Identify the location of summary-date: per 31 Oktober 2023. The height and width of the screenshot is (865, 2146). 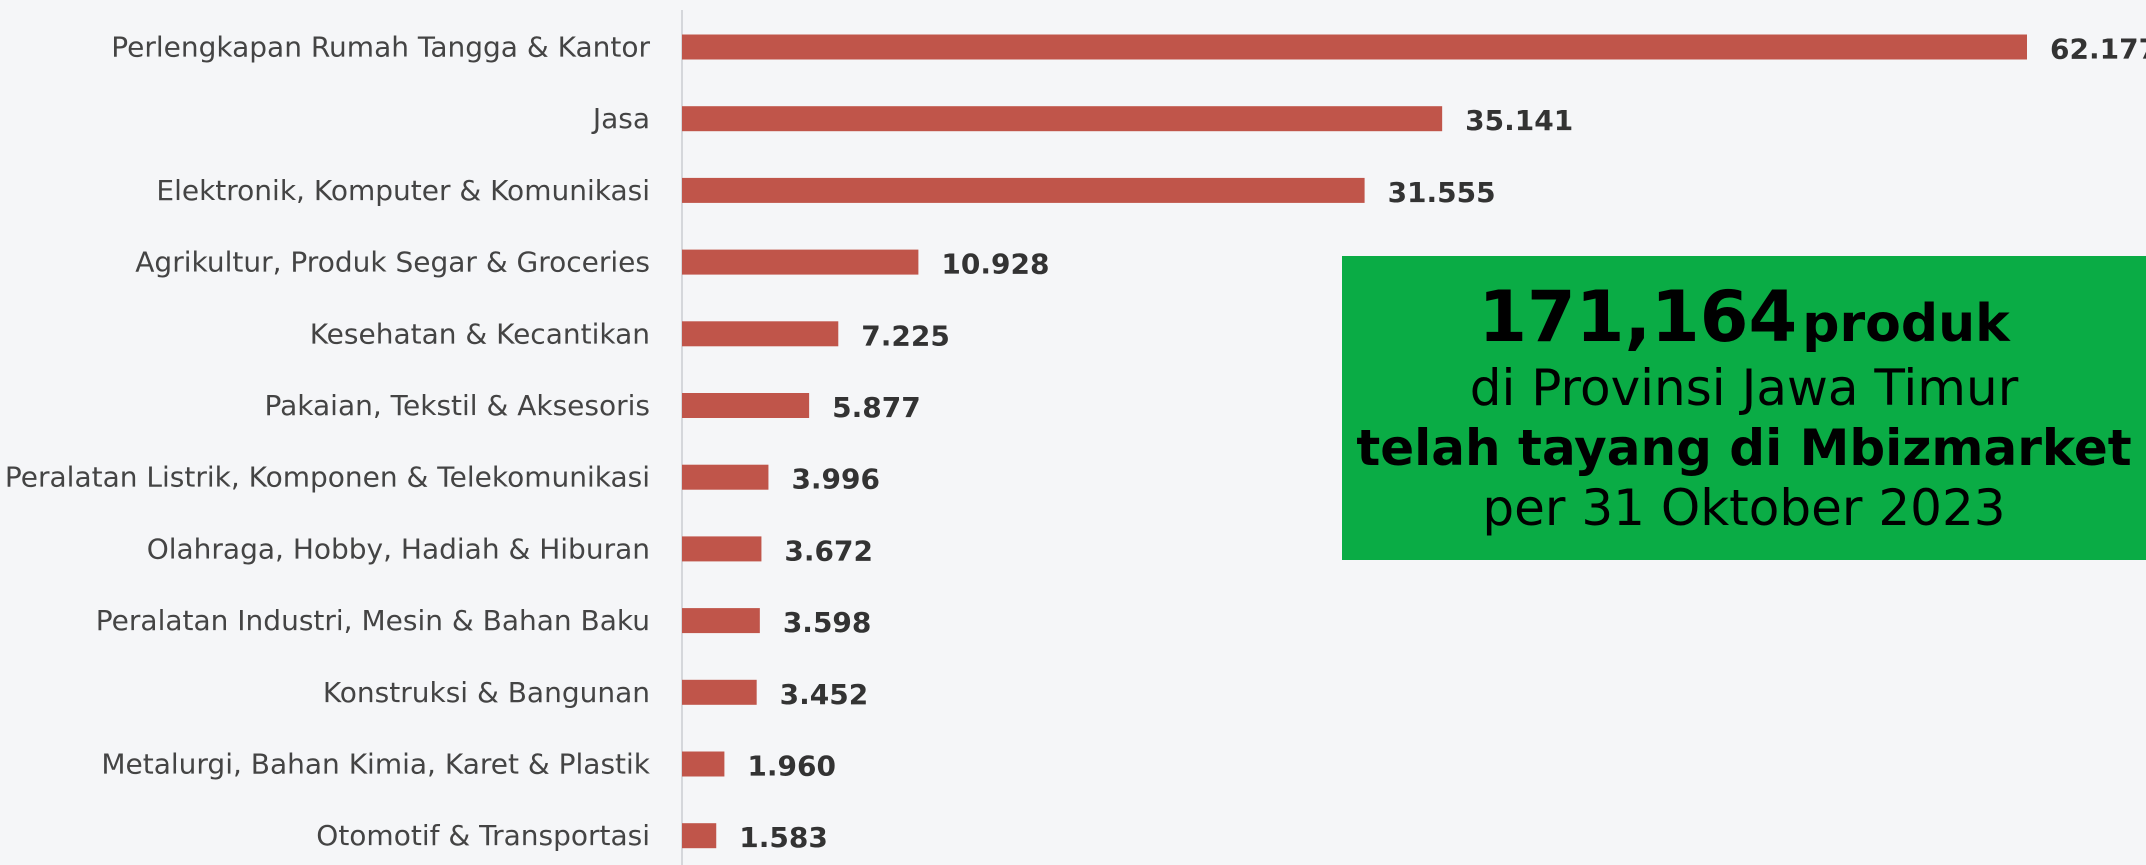
(1744, 508).